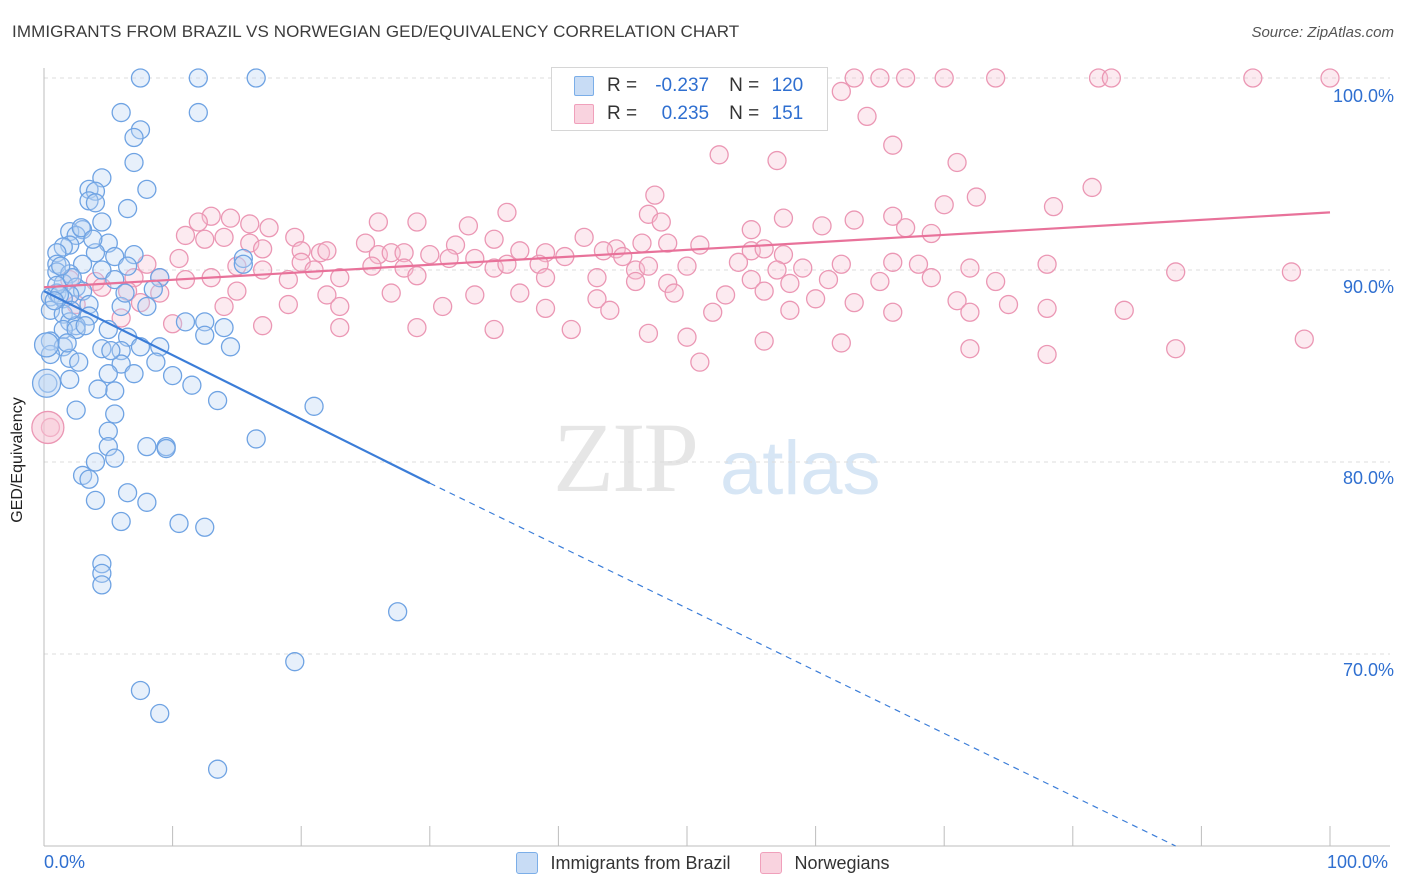 The height and width of the screenshot is (892, 1406). What do you see at coordinates (825, 863) in the screenshot?
I see `legend-item-norwegians: Norwegians` at bounding box center [825, 863].